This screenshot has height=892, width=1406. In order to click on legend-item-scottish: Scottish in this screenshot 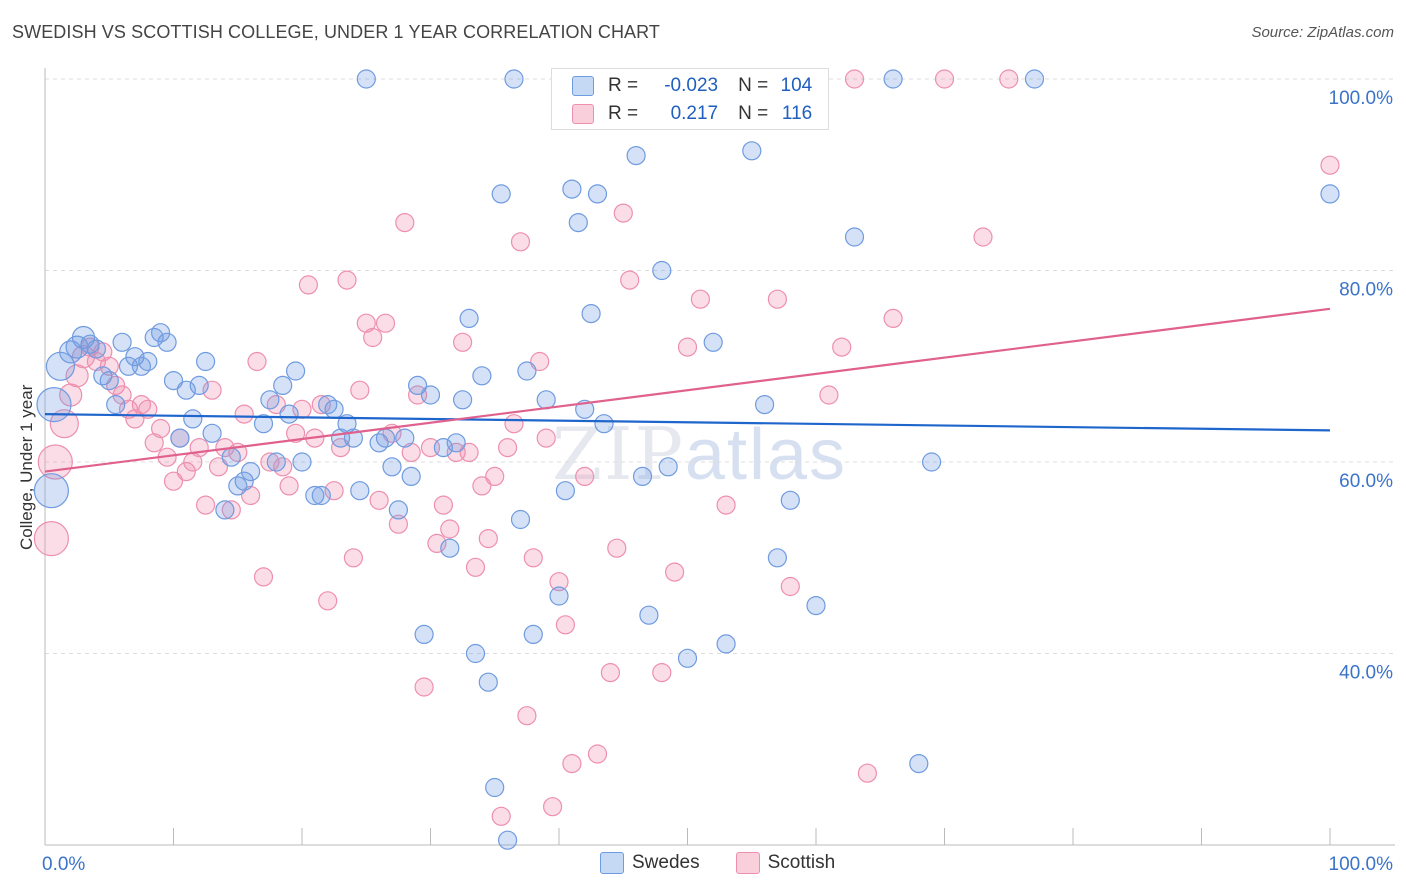, I will do `click(785, 863)`.